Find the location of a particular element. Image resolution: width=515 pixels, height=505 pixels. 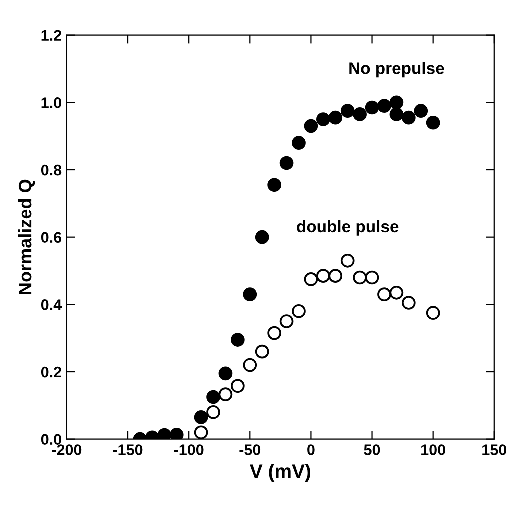

y-tick-label: 0.8 is located at coordinates (51, 170).